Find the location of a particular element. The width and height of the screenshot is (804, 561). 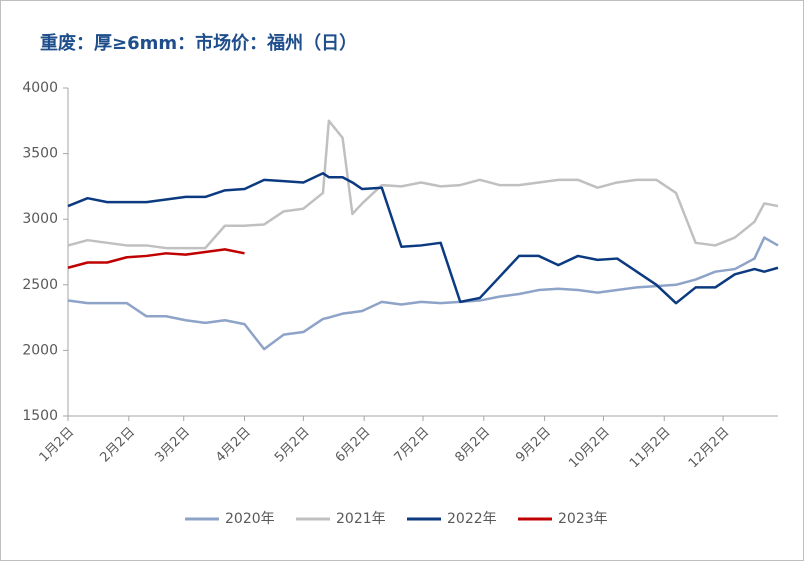

y-tick-label: 3500 is located at coordinates (40, 154).